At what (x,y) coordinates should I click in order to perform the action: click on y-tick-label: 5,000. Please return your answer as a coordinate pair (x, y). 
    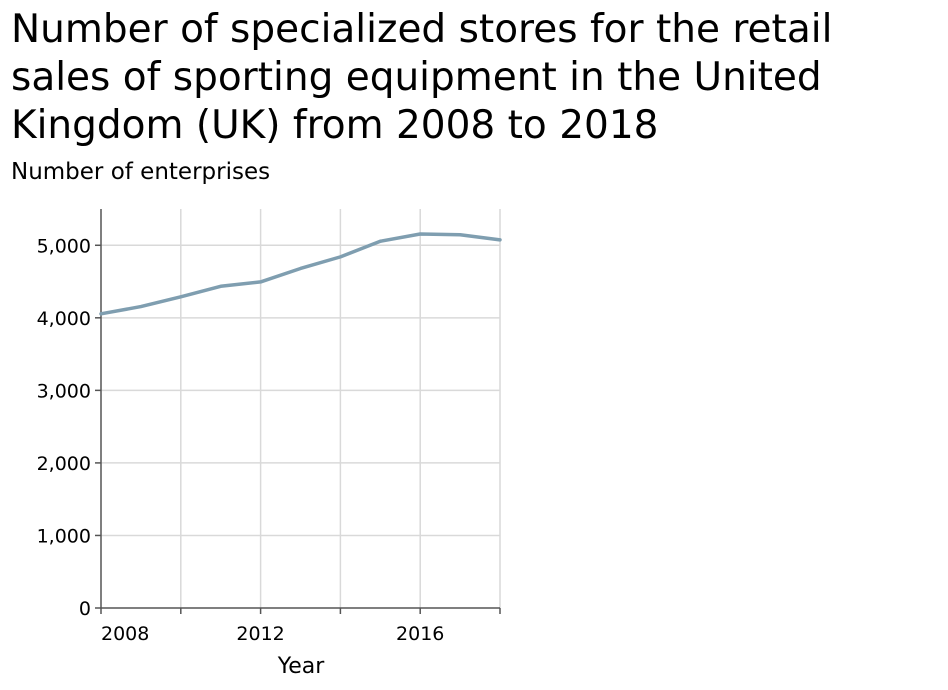
    Looking at the image, I should click on (64, 246).